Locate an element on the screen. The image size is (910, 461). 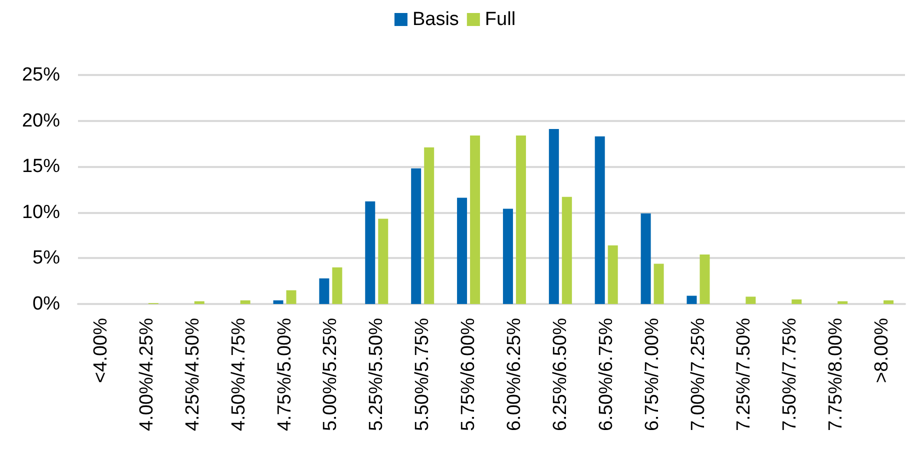
x-tick-label: 5.75%/6.00% is located at coordinates (469, 375).